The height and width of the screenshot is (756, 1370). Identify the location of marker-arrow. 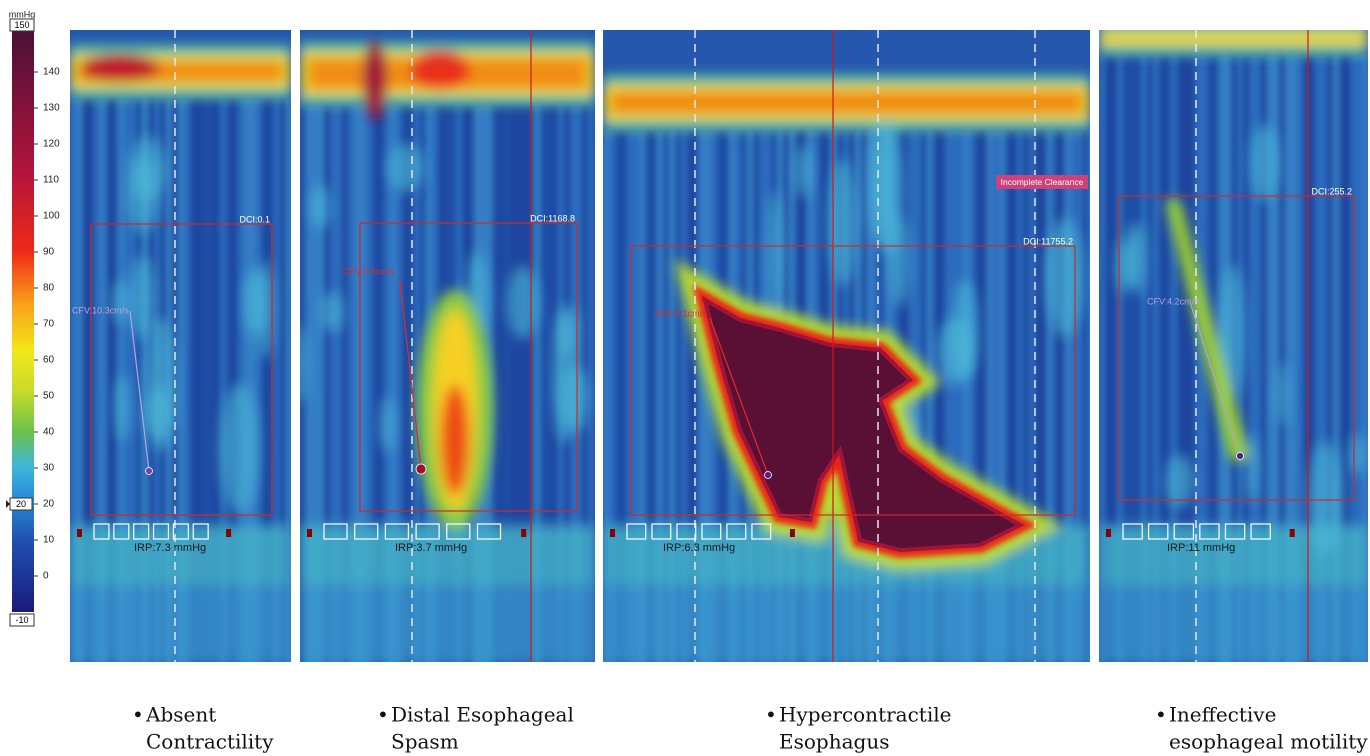
(8, 504).